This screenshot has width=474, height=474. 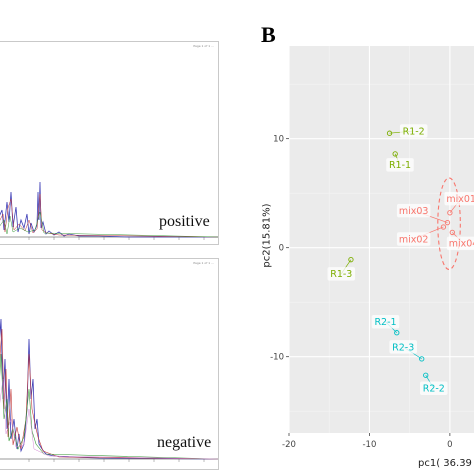 What do you see at coordinates (278, 140) in the screenshot?
I see `y-tick-label: 10` at bounding box center [278, 140].